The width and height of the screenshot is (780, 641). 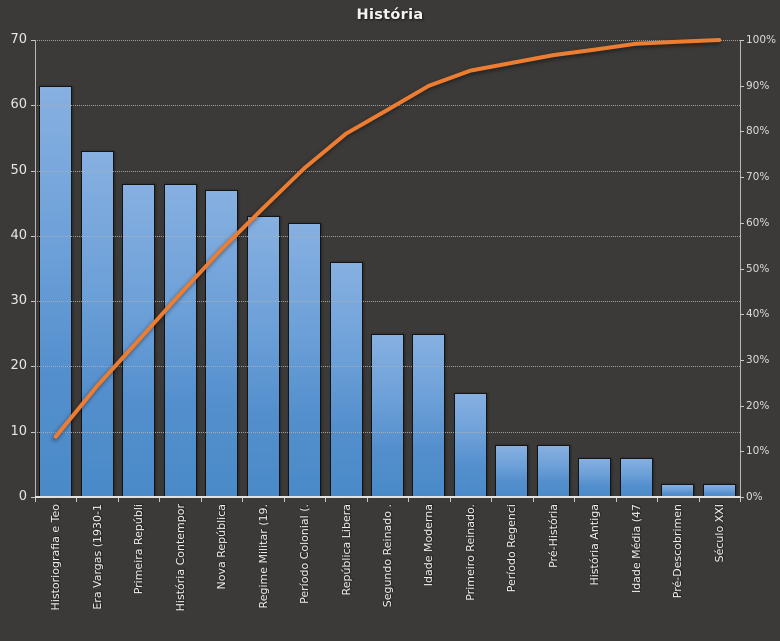 I want to click on y-axis-left-line, so click(x=35, y=269).